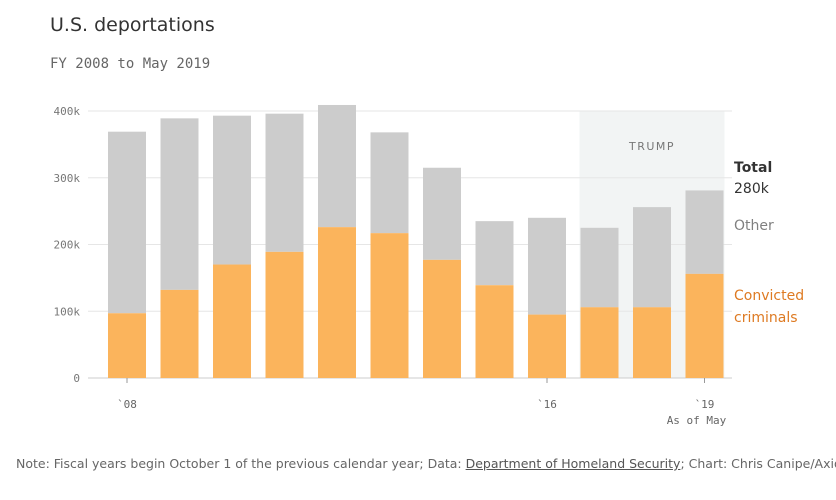 This screenshot has width=836, height=500. What do you see at coordinates (769, 296) in the screenshot?
I see `legend-convicted-label-line1: Convicted` at bounding box center [769, 296].